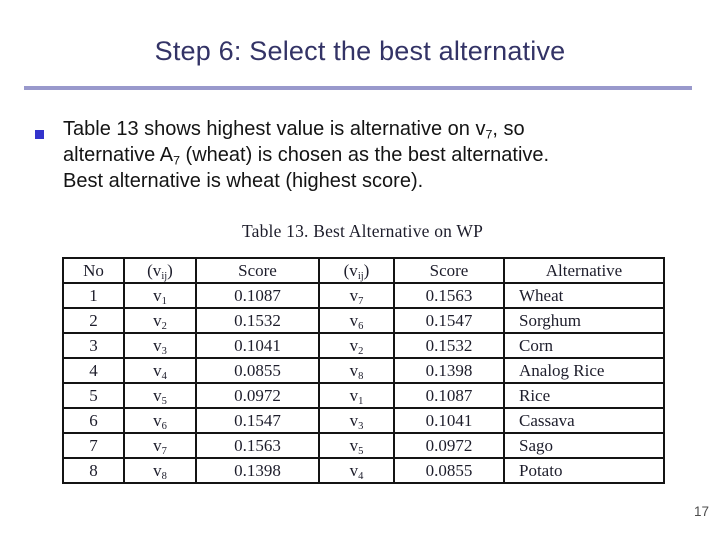 This screenshot has height=540, width=720. I want to click on cell-alternative: Sago, so click(584, 445).